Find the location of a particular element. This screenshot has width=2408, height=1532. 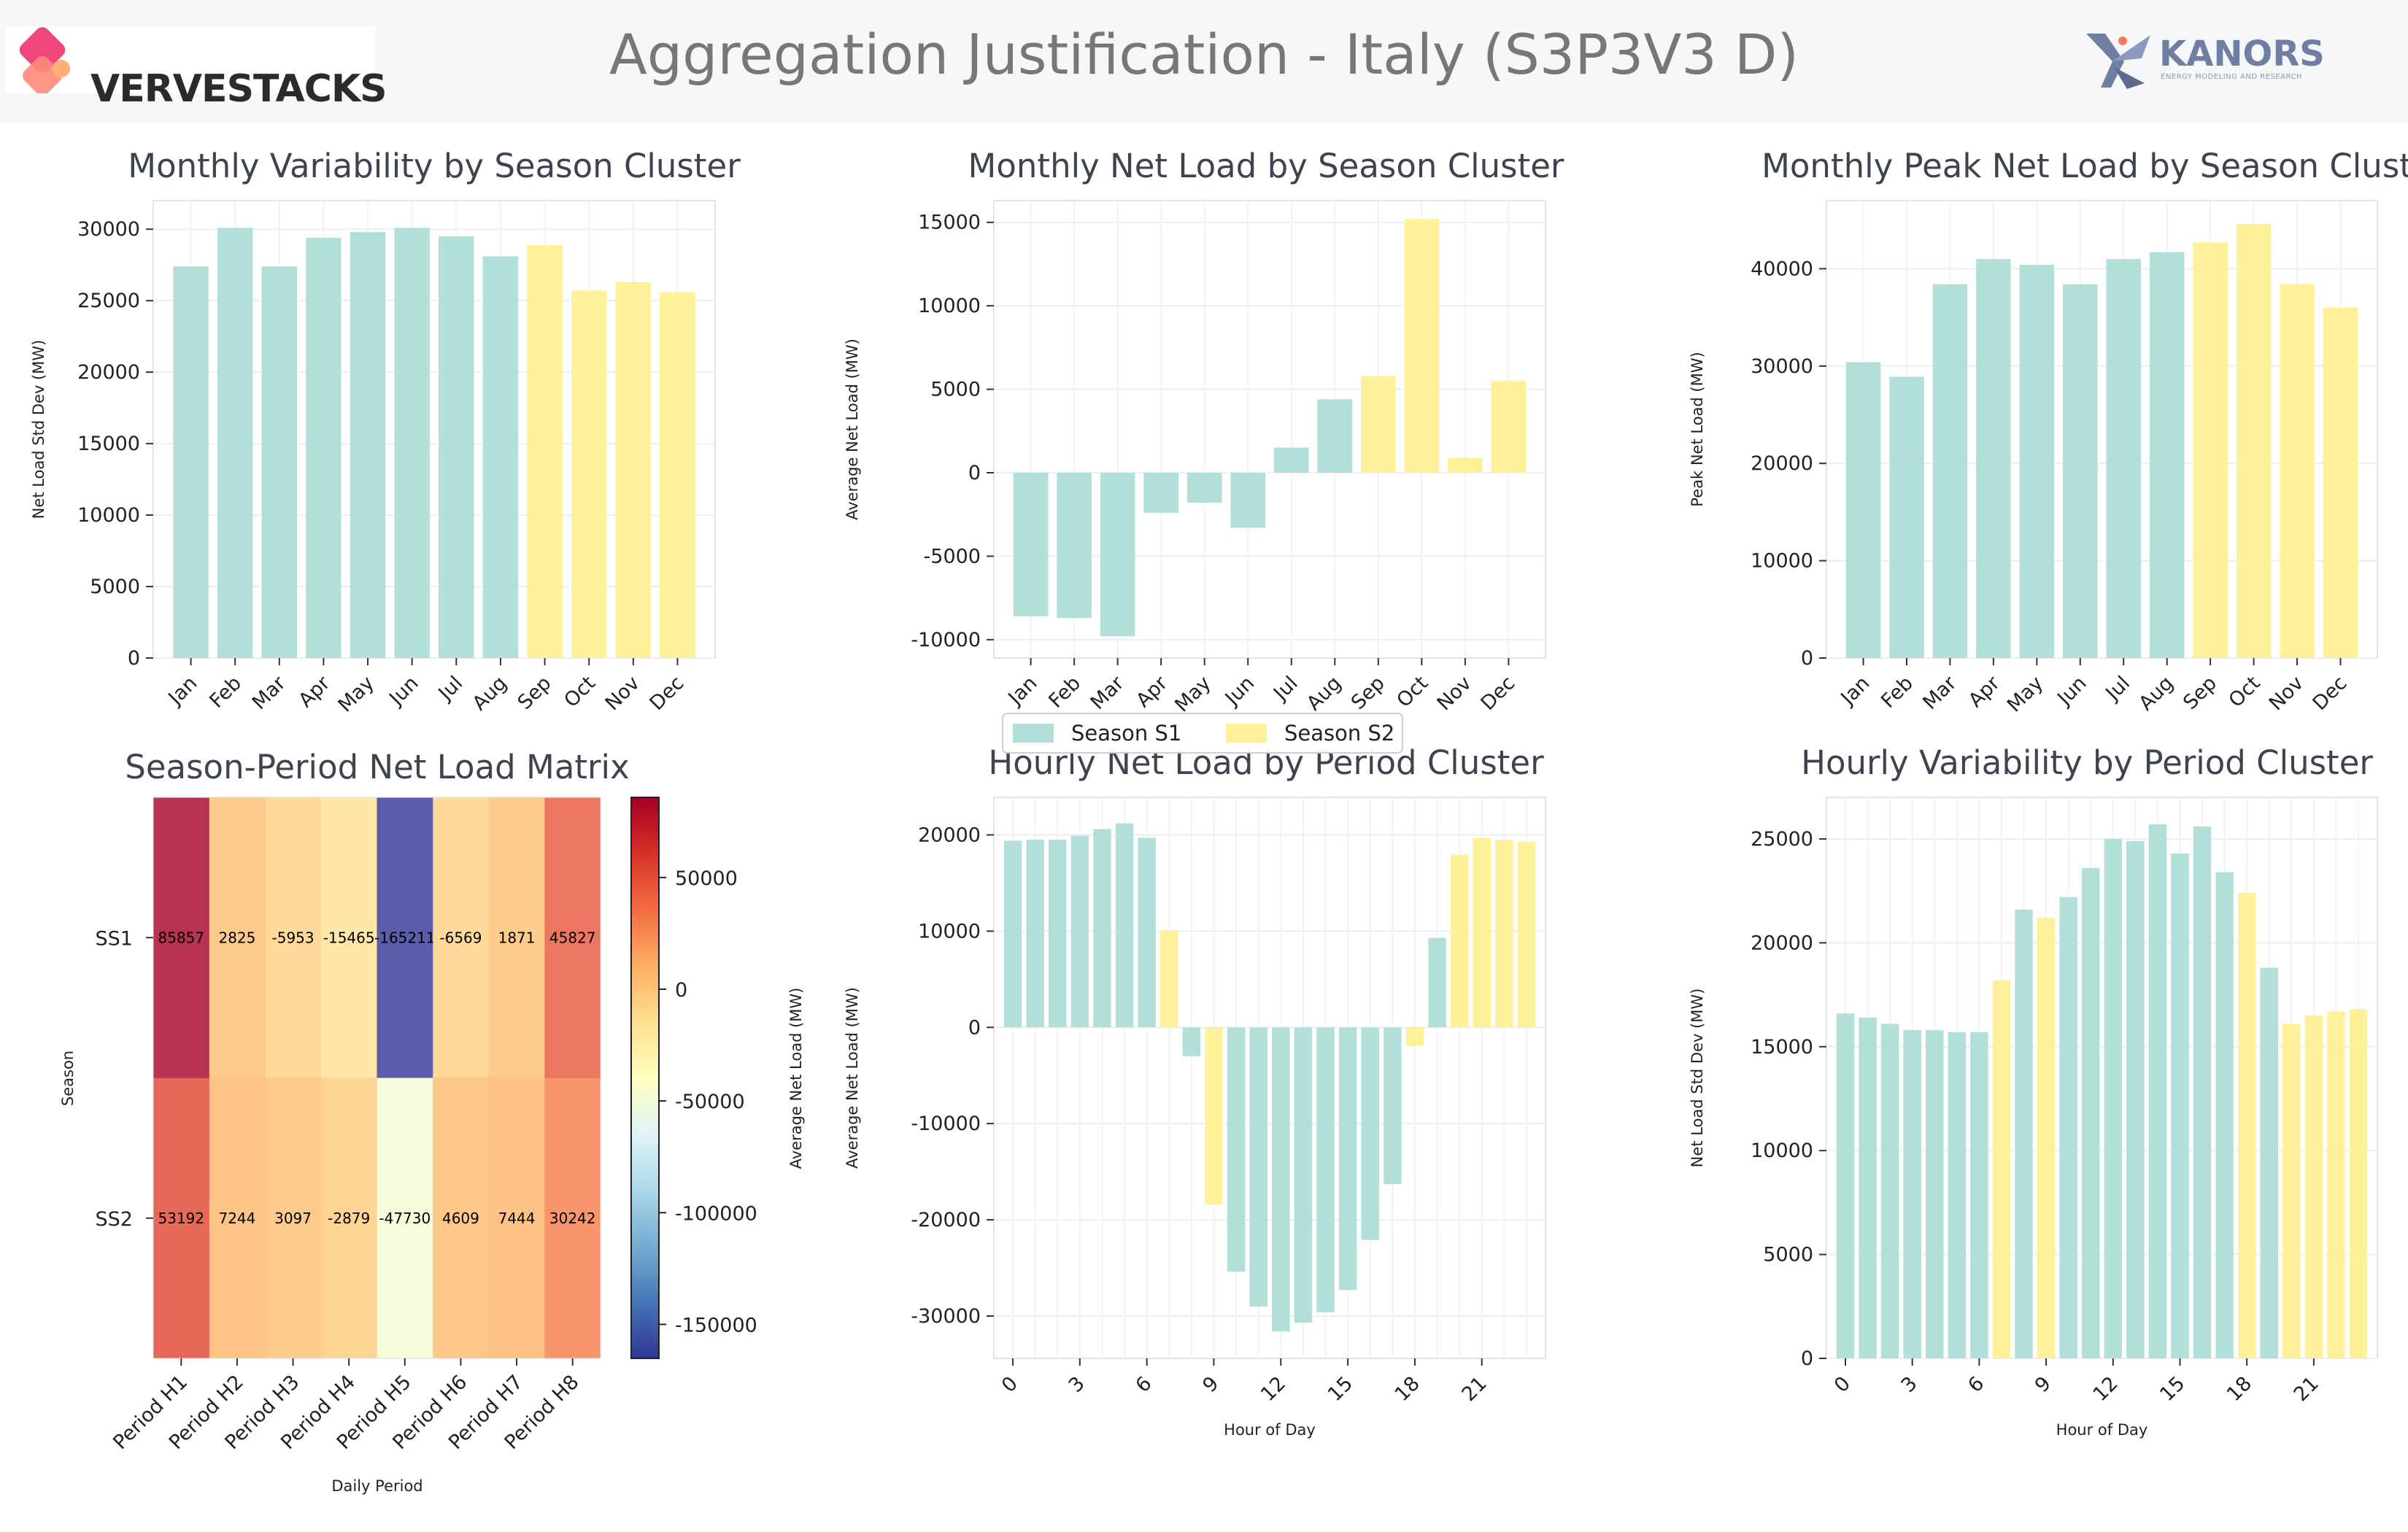

heatmap-cell-label: 53192 is located at coordinates (181, 1218).